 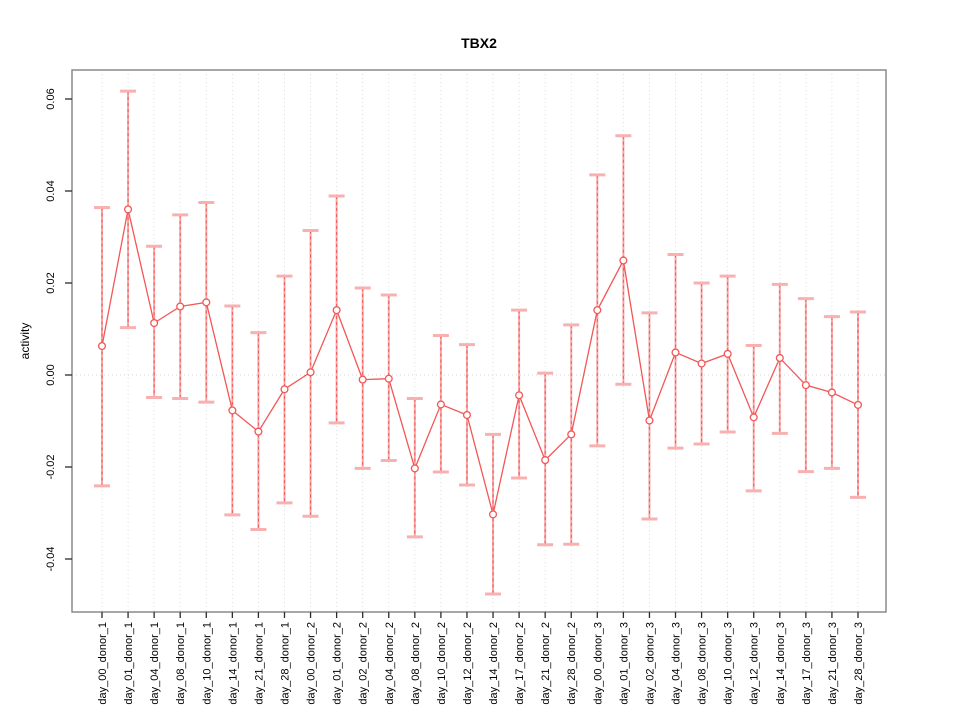 What do you see at coordinates (207, 663) in the screenshot?
I see `x-tick-label: day_10_donor_1` at bounding box center [207, 663].